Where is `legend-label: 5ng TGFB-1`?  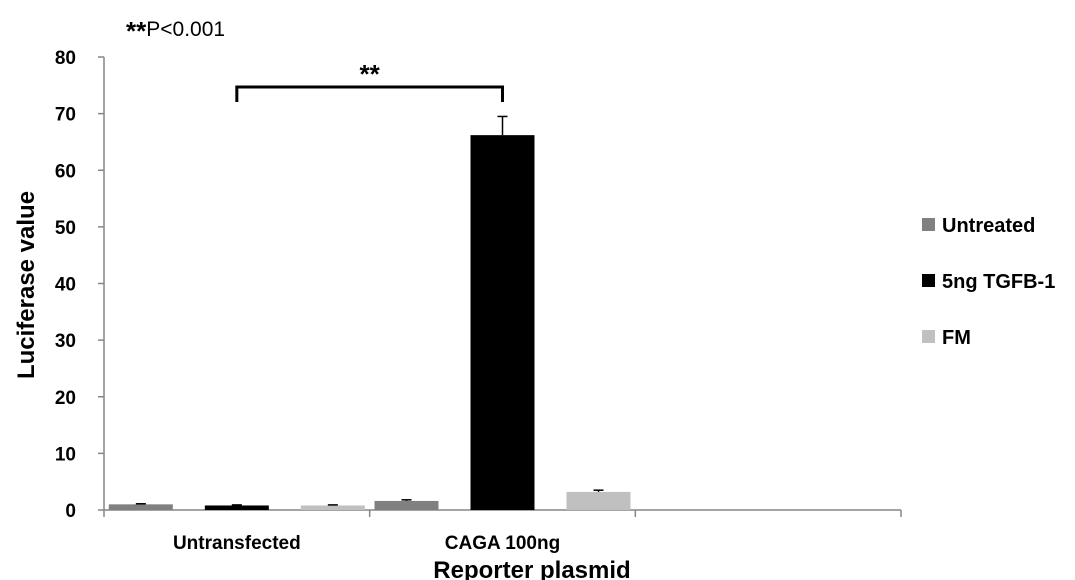 legend-label: 5ng TGFB-1 is located at coordinates (998, 282).